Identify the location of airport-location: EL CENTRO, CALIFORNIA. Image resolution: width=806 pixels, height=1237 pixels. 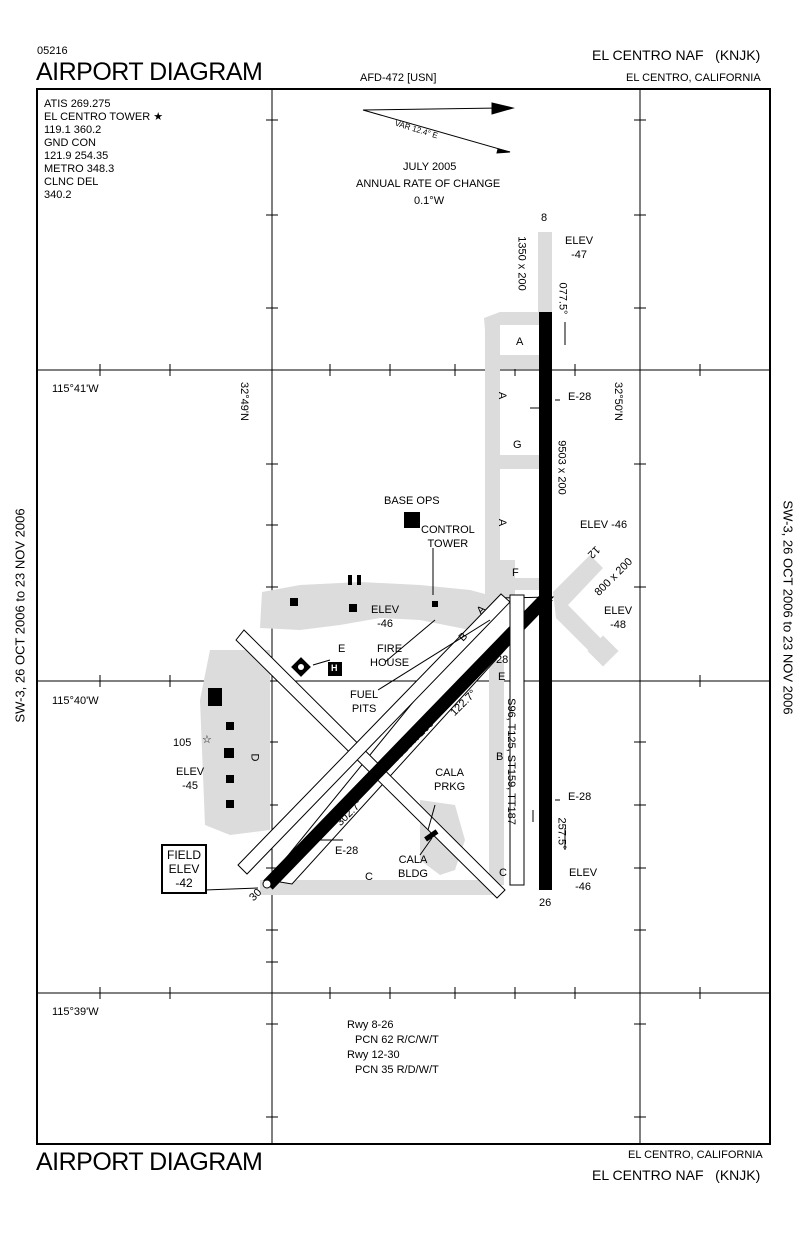
(693, 78).